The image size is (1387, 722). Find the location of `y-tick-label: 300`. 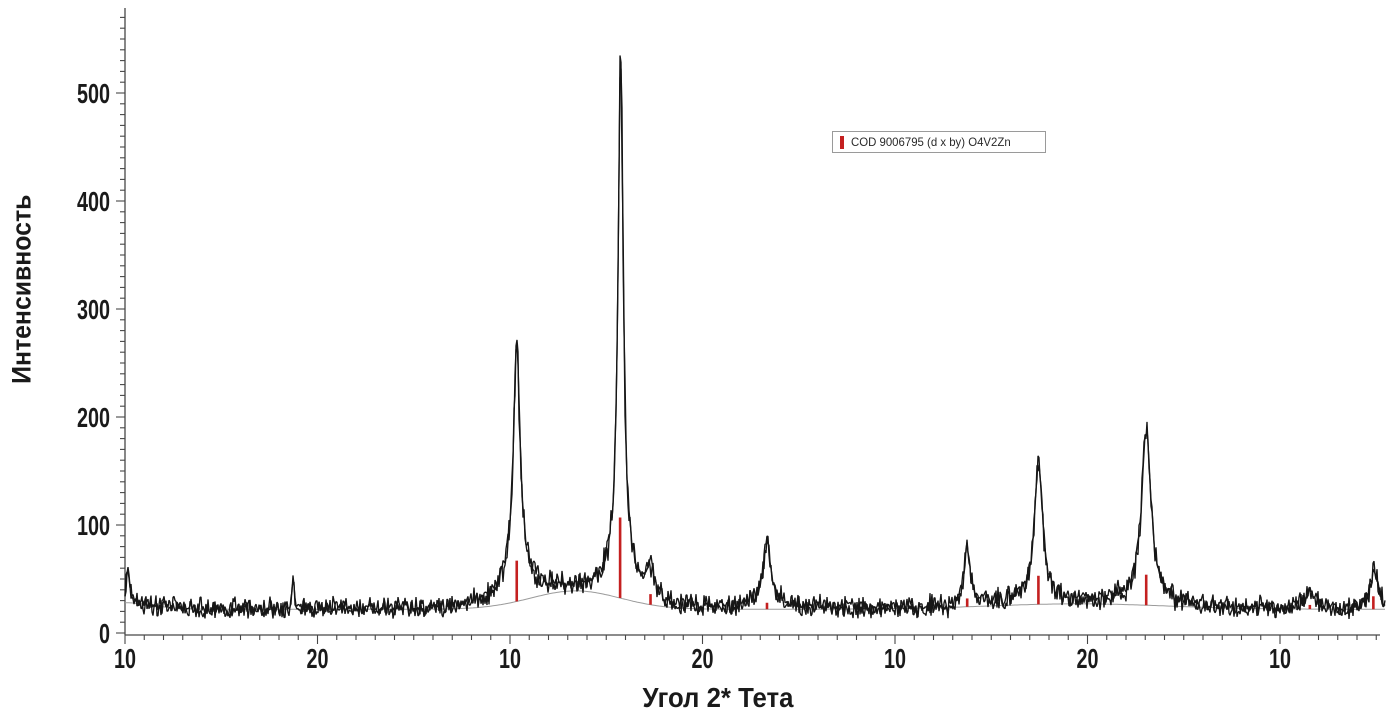

y-tick-label: 300 is located at coordinates (93, 309).